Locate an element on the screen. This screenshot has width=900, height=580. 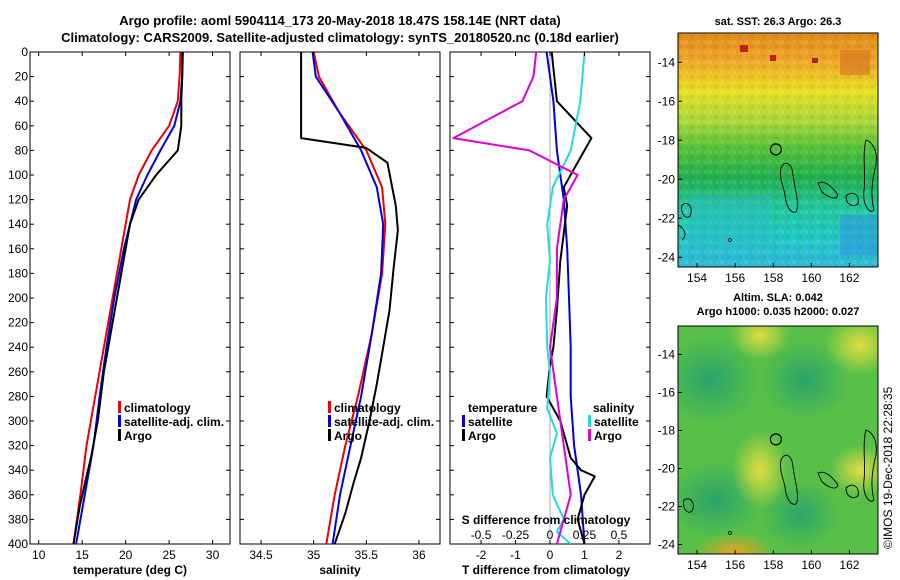
salinity-axis-label: salinity is located at coordinates (340, 570).